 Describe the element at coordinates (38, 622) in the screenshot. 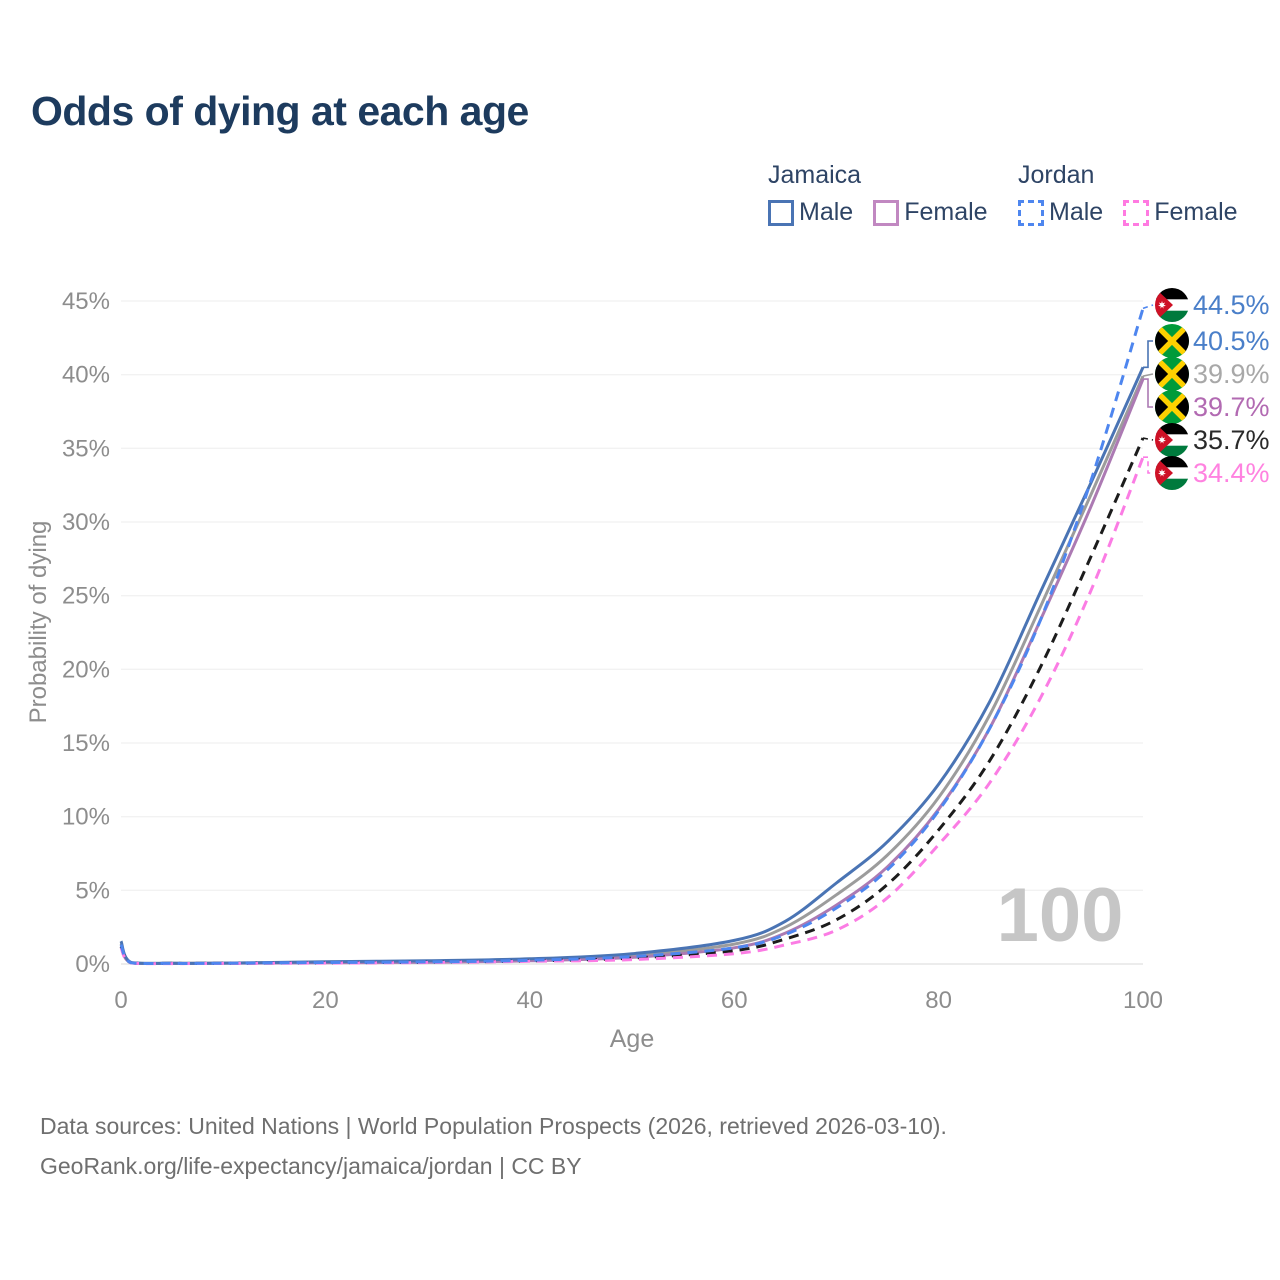

I see `y-axis-title: Probability of dying` at that location.